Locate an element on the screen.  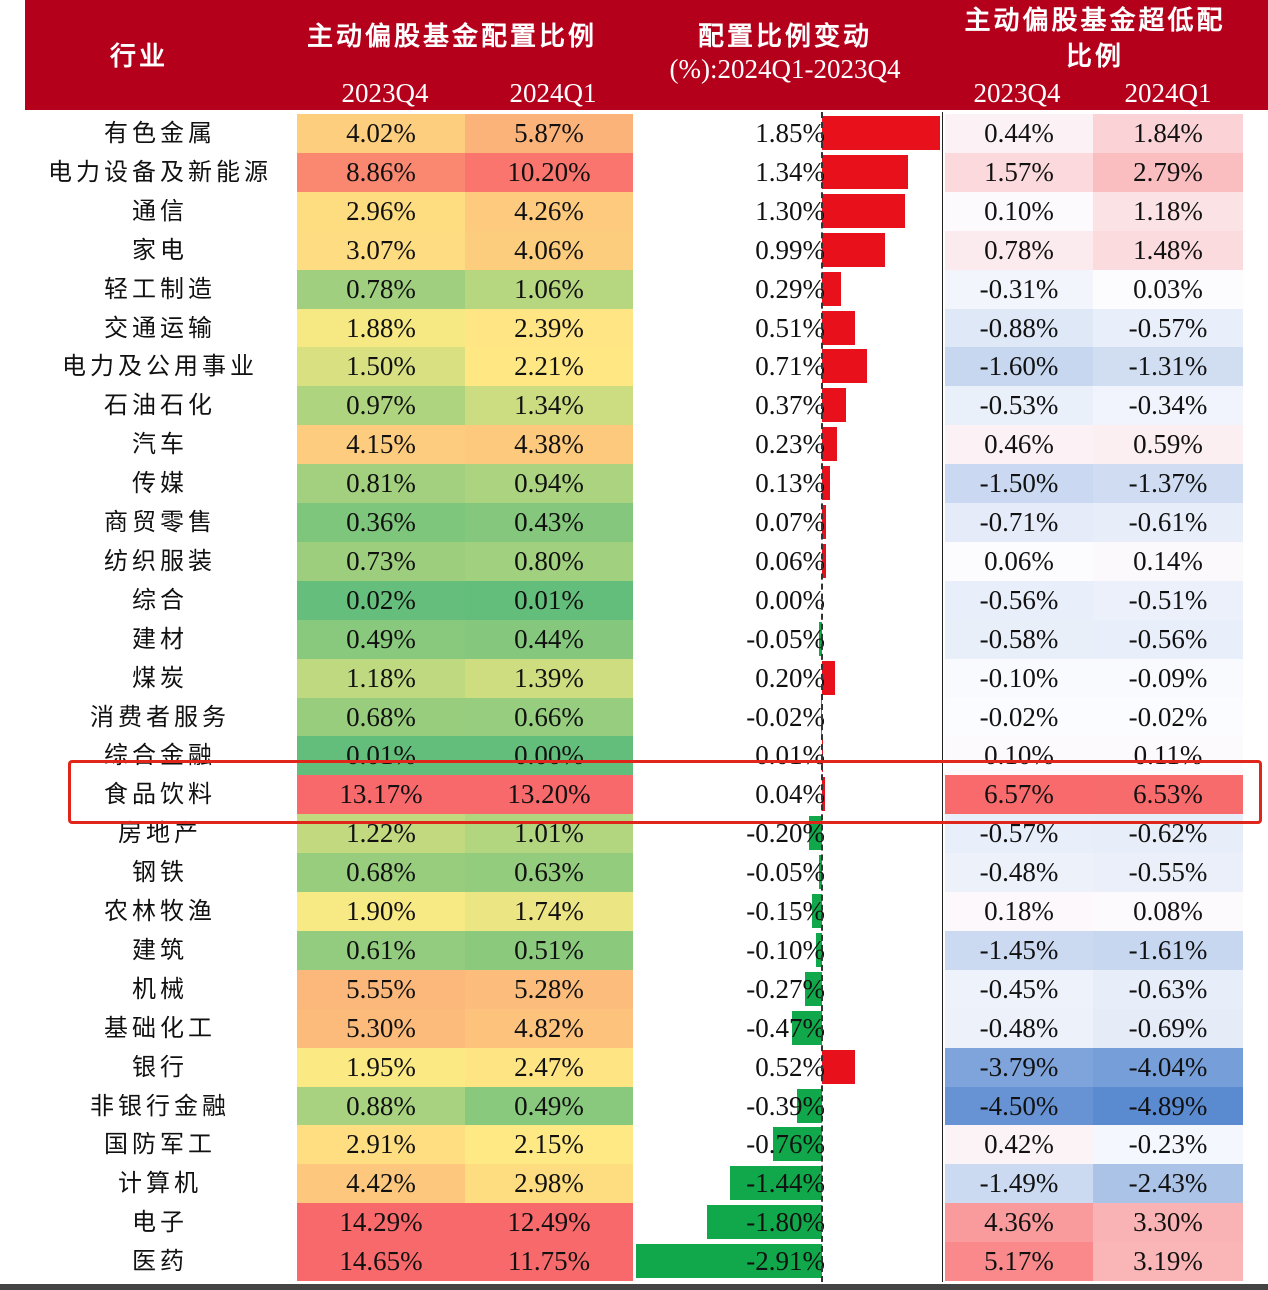
alloc-2023q4-cell: 2.91% is located at coordinates (381, 1145).